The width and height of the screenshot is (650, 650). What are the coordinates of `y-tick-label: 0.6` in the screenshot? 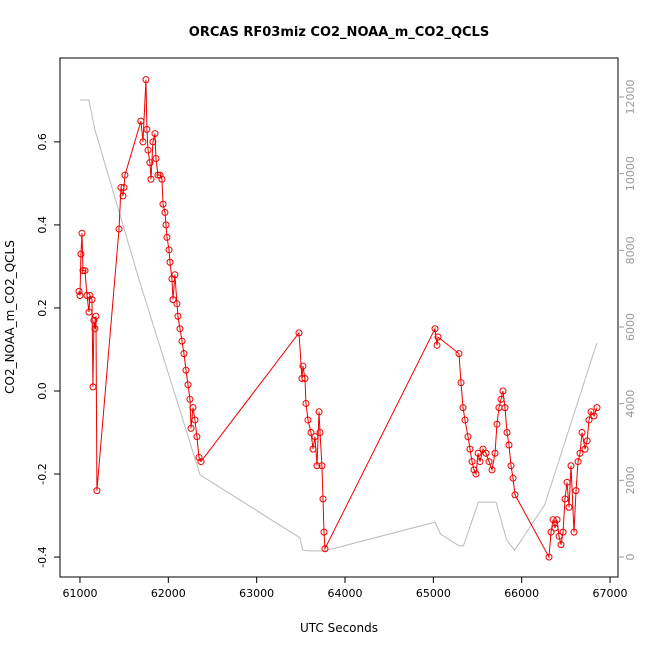 It's located at (42, 142).